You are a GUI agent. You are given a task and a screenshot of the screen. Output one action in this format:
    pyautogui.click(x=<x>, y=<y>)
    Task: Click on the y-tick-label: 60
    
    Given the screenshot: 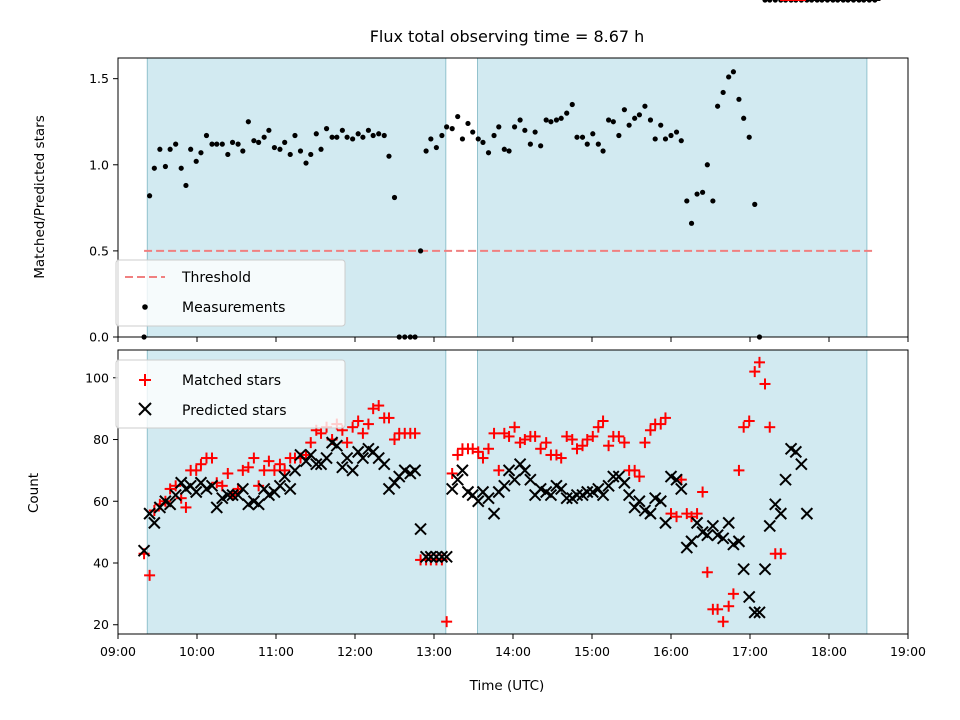 What is the action you would take?
    pyautogui.click(x=101, y=501)
    